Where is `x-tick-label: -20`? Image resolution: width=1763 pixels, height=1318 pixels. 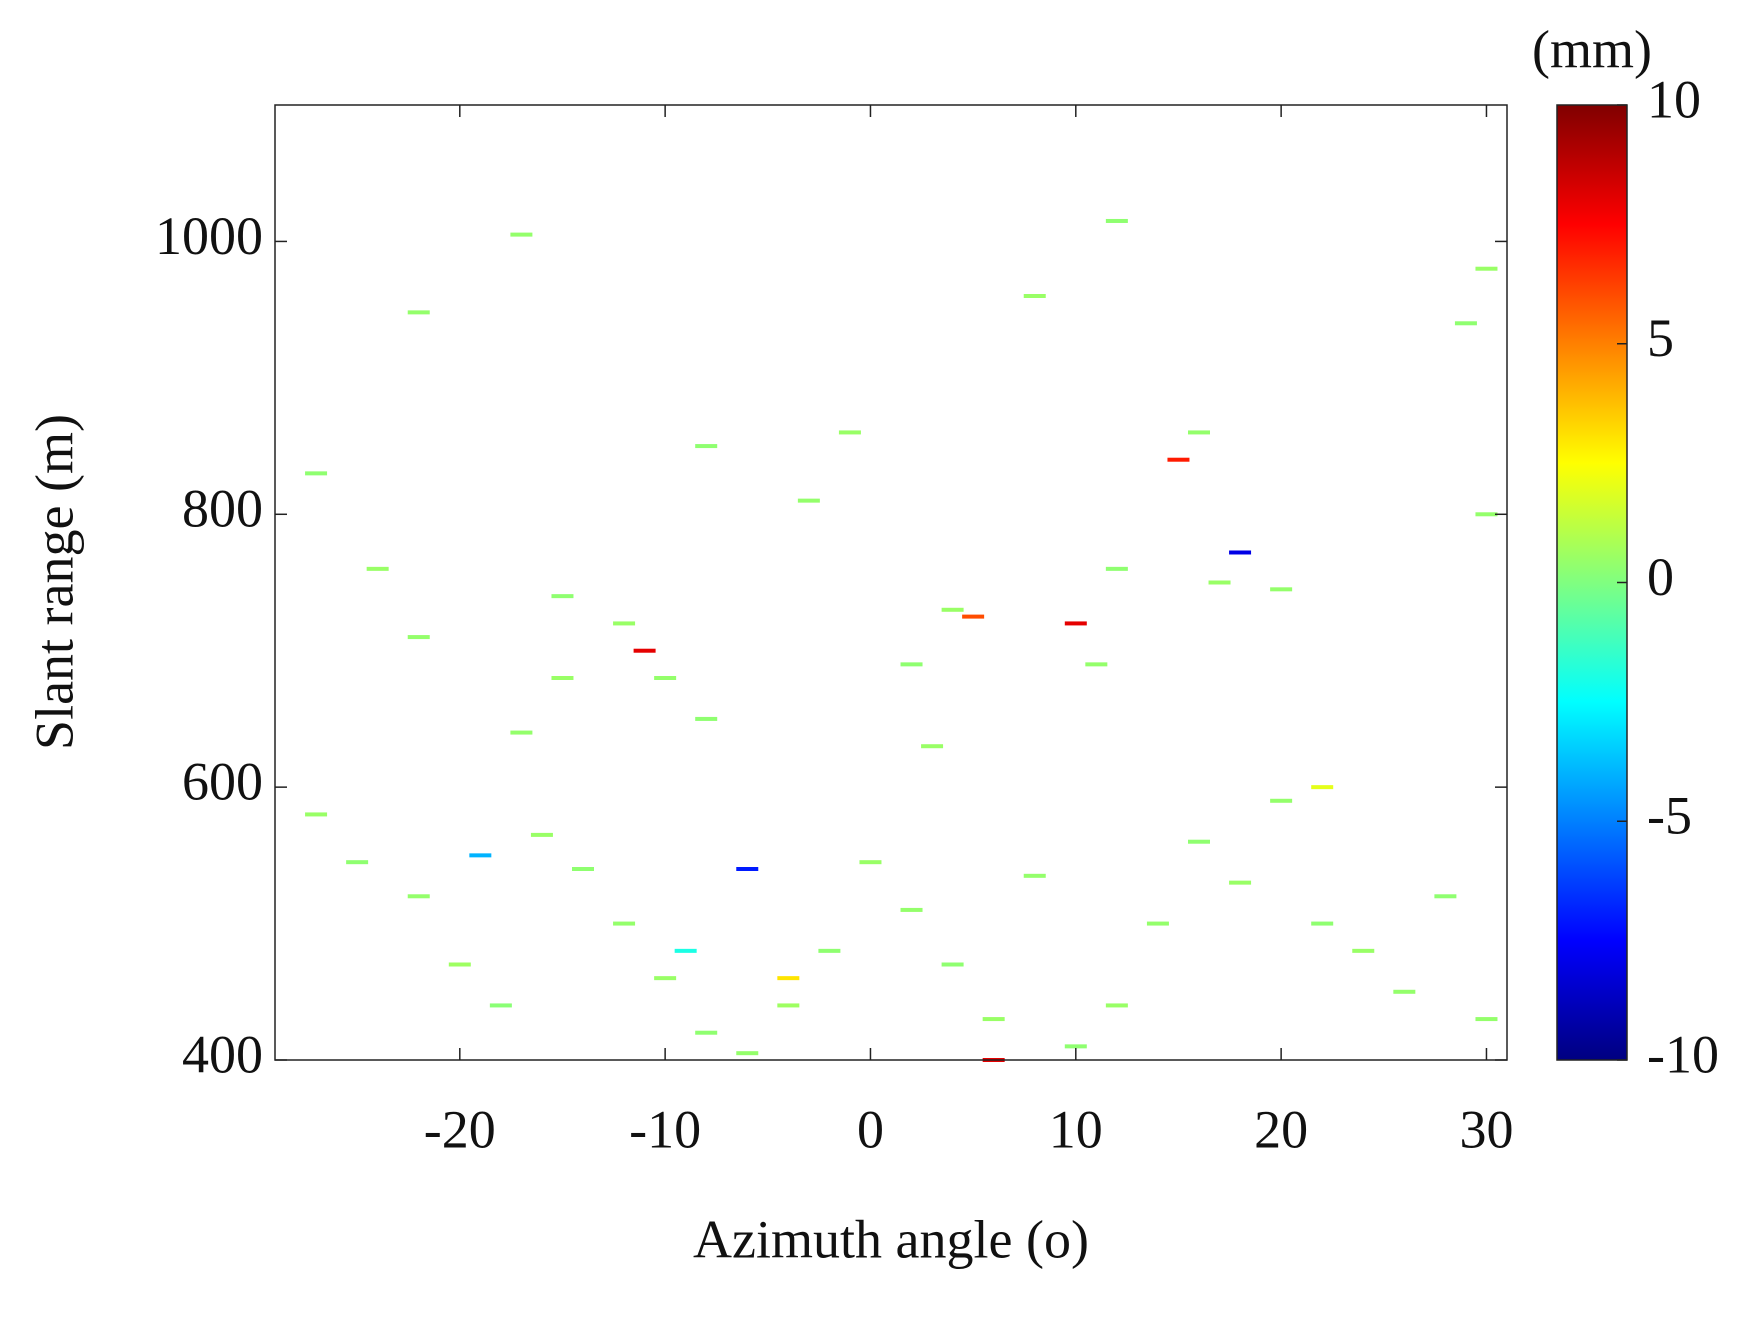 x-tick-label: -20 is located at coordinates (460, 1129).